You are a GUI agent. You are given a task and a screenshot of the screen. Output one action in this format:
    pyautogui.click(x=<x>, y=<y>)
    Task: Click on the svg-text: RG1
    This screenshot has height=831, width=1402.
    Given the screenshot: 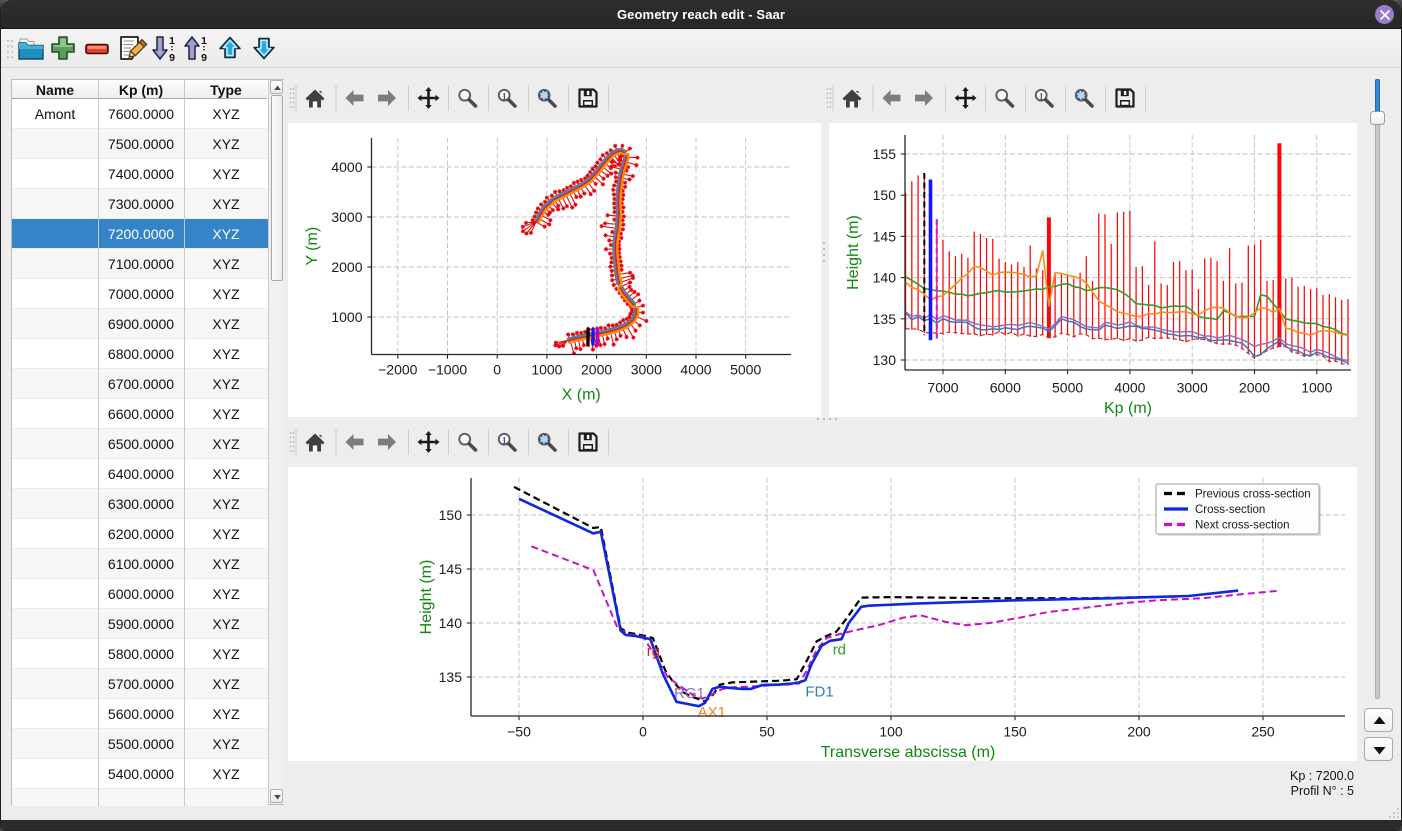 What is the action you would take?
    pyautogui.click(x=689, y=693)
    